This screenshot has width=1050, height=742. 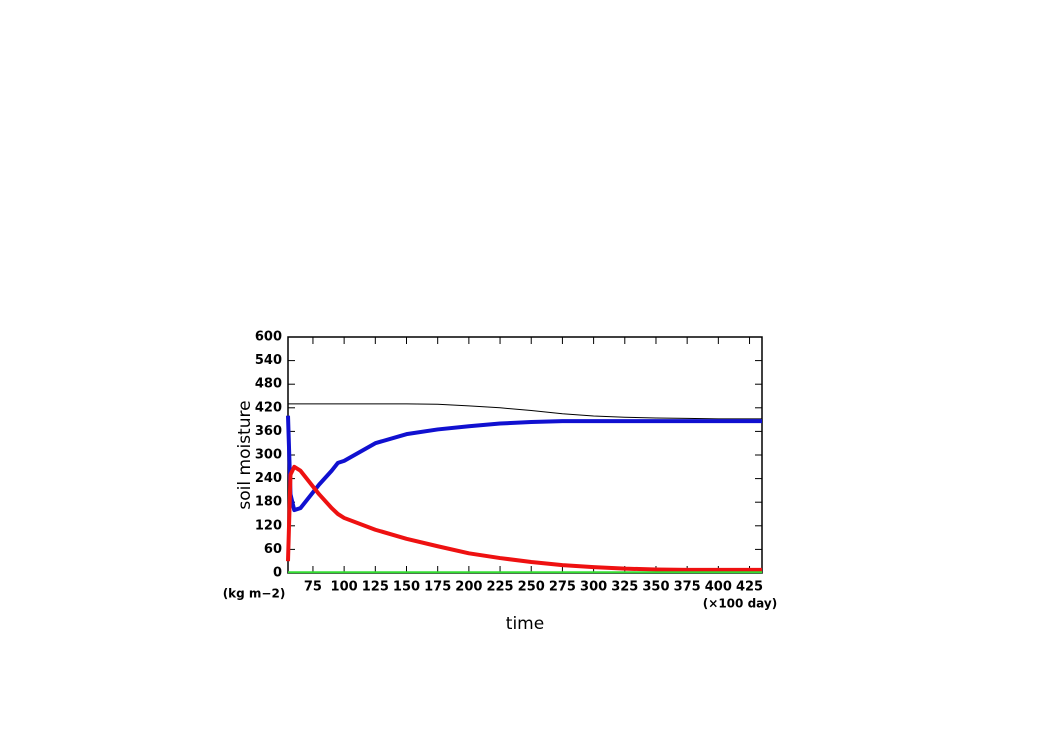 I want to click on y-tick-label: 600, so click(x=268, y=337).